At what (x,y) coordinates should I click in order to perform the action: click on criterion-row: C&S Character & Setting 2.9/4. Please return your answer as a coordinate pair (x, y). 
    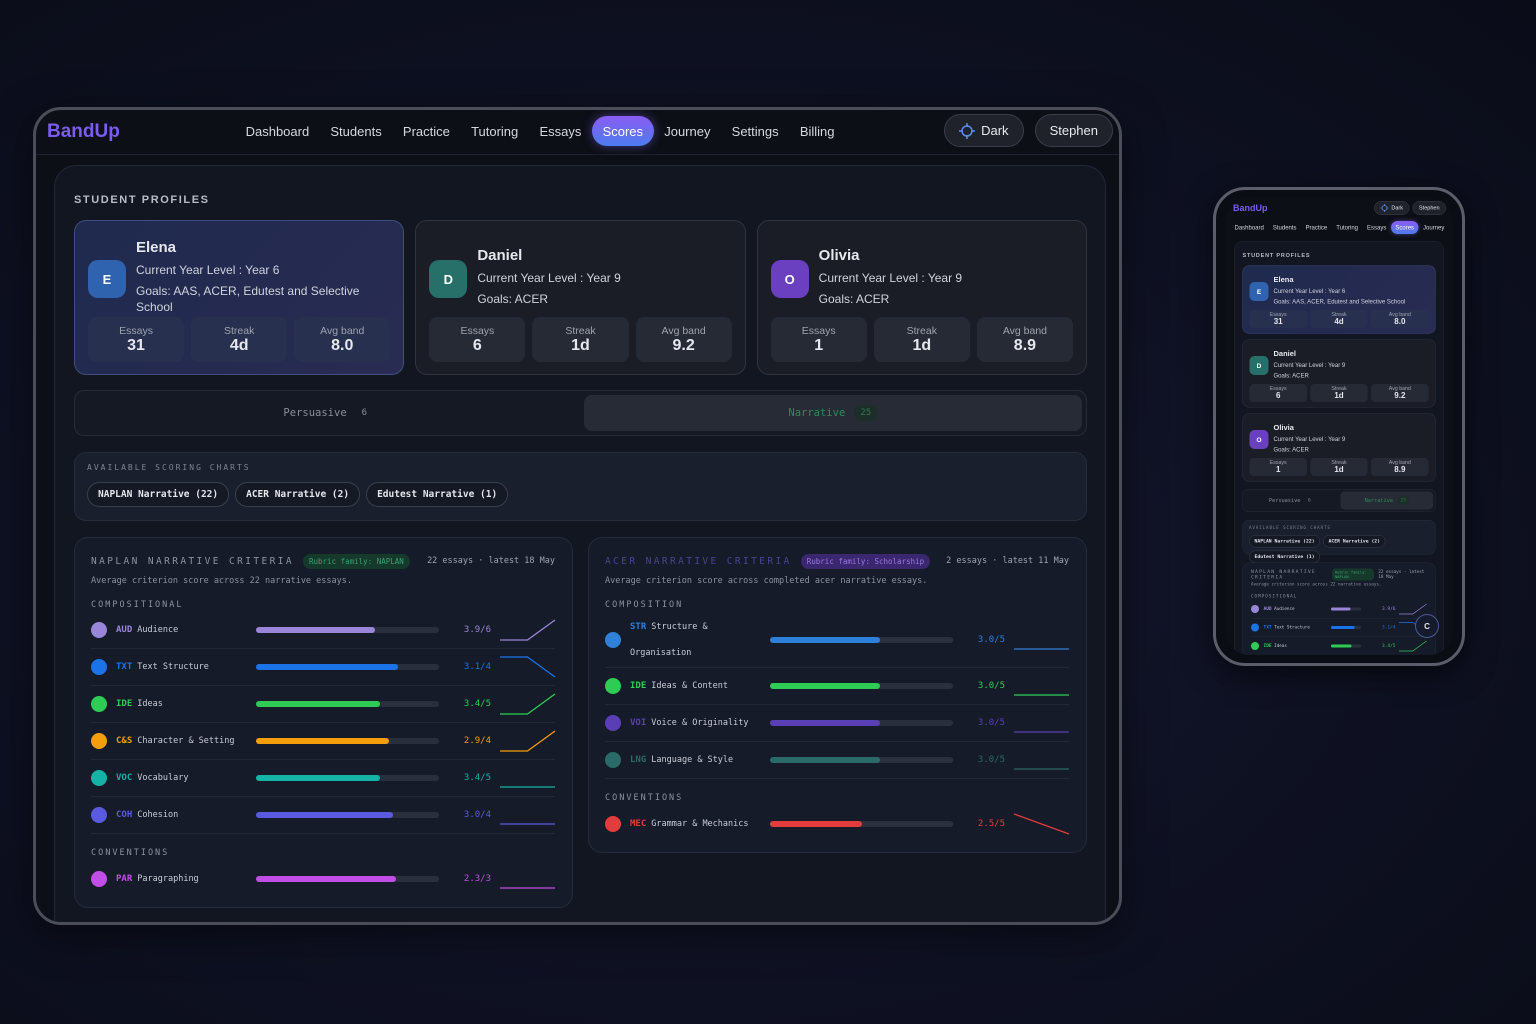
    Looking at the image, I should click on (323, 741).